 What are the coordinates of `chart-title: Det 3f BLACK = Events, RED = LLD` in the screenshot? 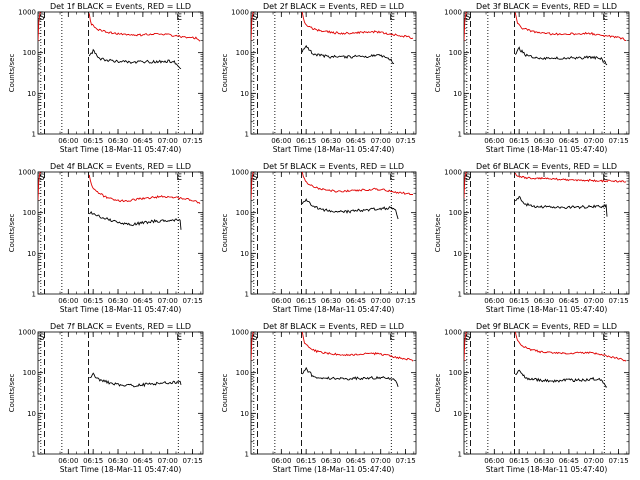 It's located at (546, 6).